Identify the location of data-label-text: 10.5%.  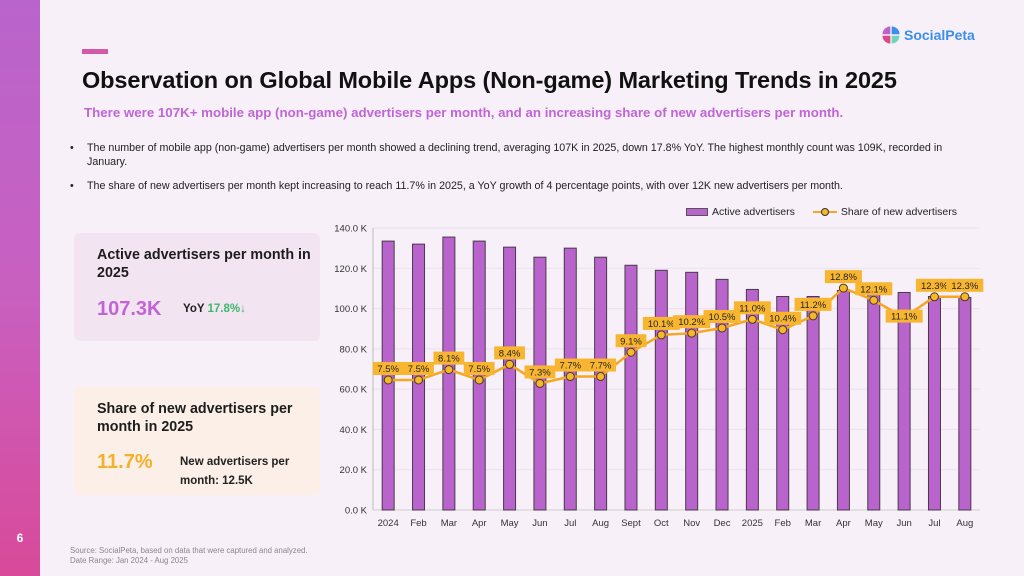
(722, 317).